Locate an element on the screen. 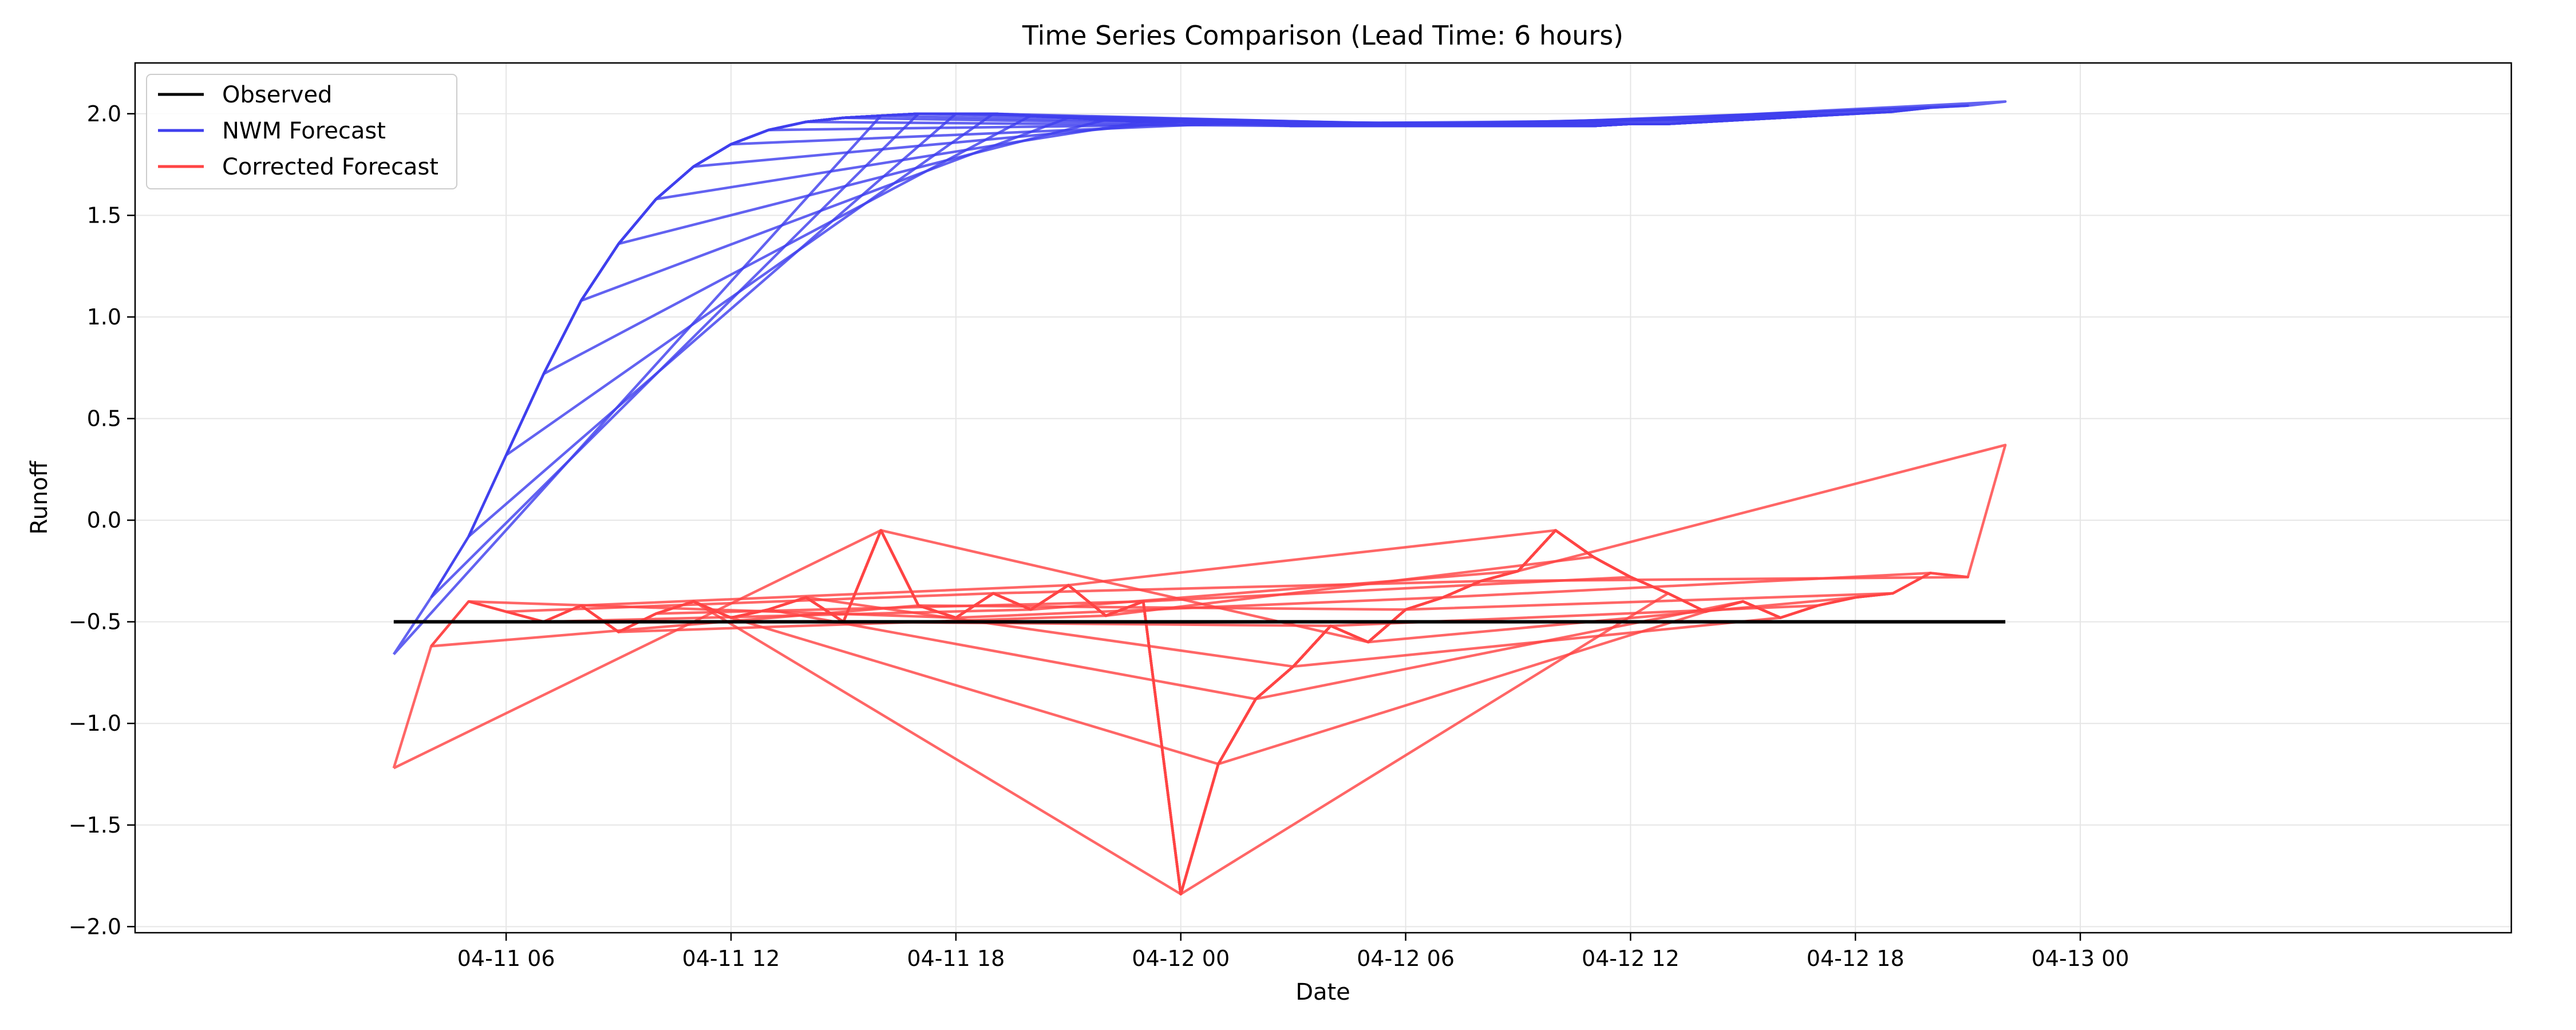  x-tick-label: 04-12 18 is located at coordinates (1856, 958).